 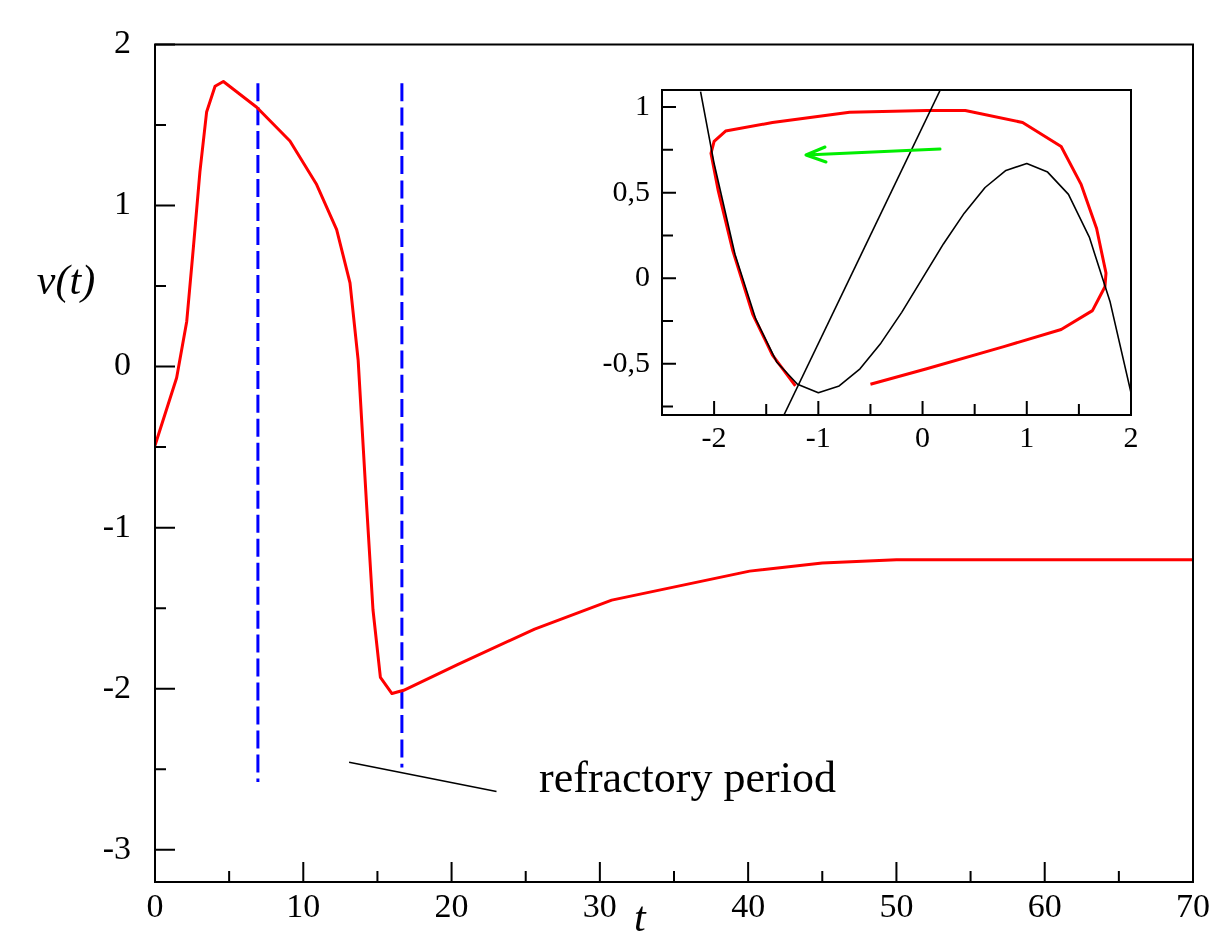 What do you see at coordinates (640, 917) in the screenshot?
I see `x-axis-title: t` at bounding box center [640, 917].